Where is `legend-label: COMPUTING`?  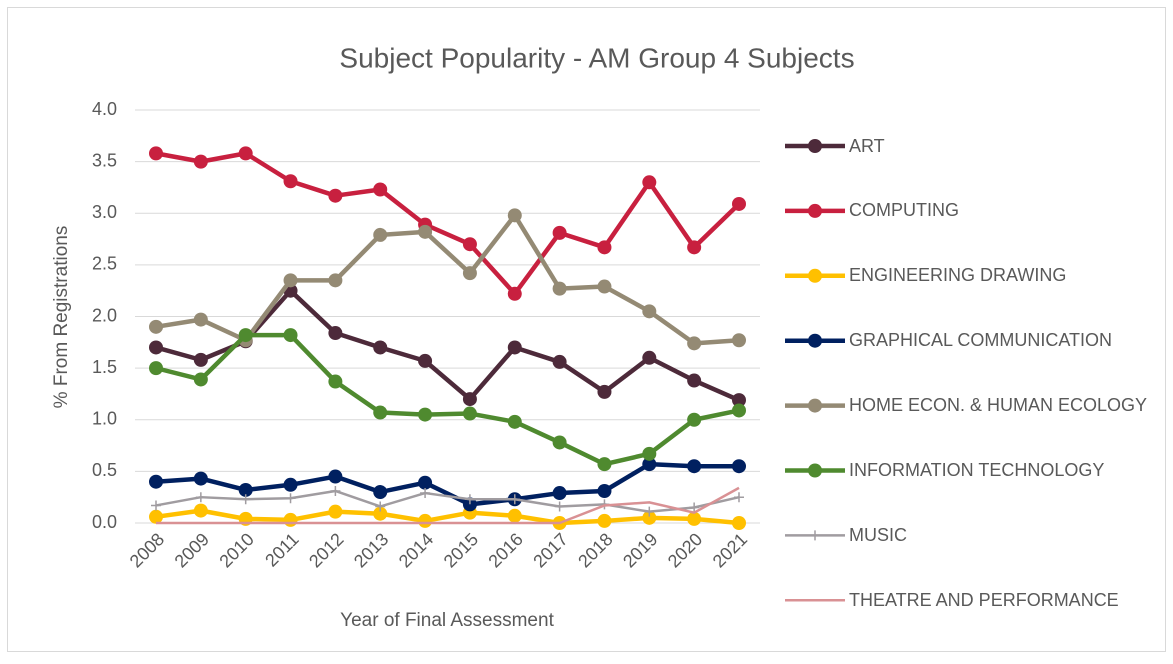
legend-label: COMPUTING is located at coordinates (904, 210).